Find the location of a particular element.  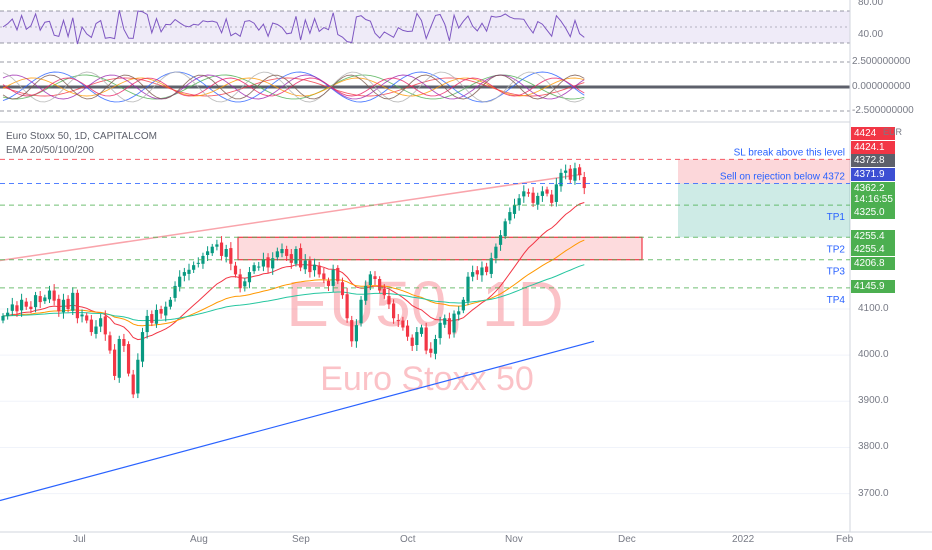

time-tick-4: Nov is located at coordinates (514, 539).